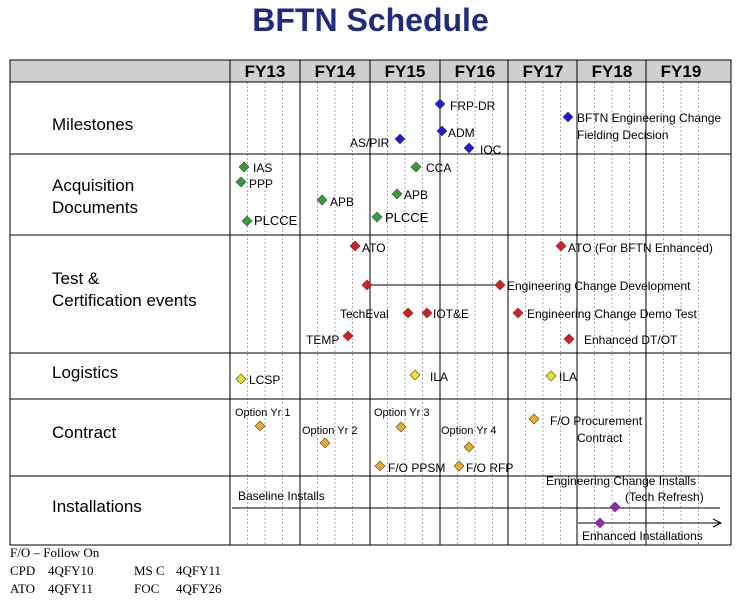  I want to click on row-label: Milestones, so click(93, 124).